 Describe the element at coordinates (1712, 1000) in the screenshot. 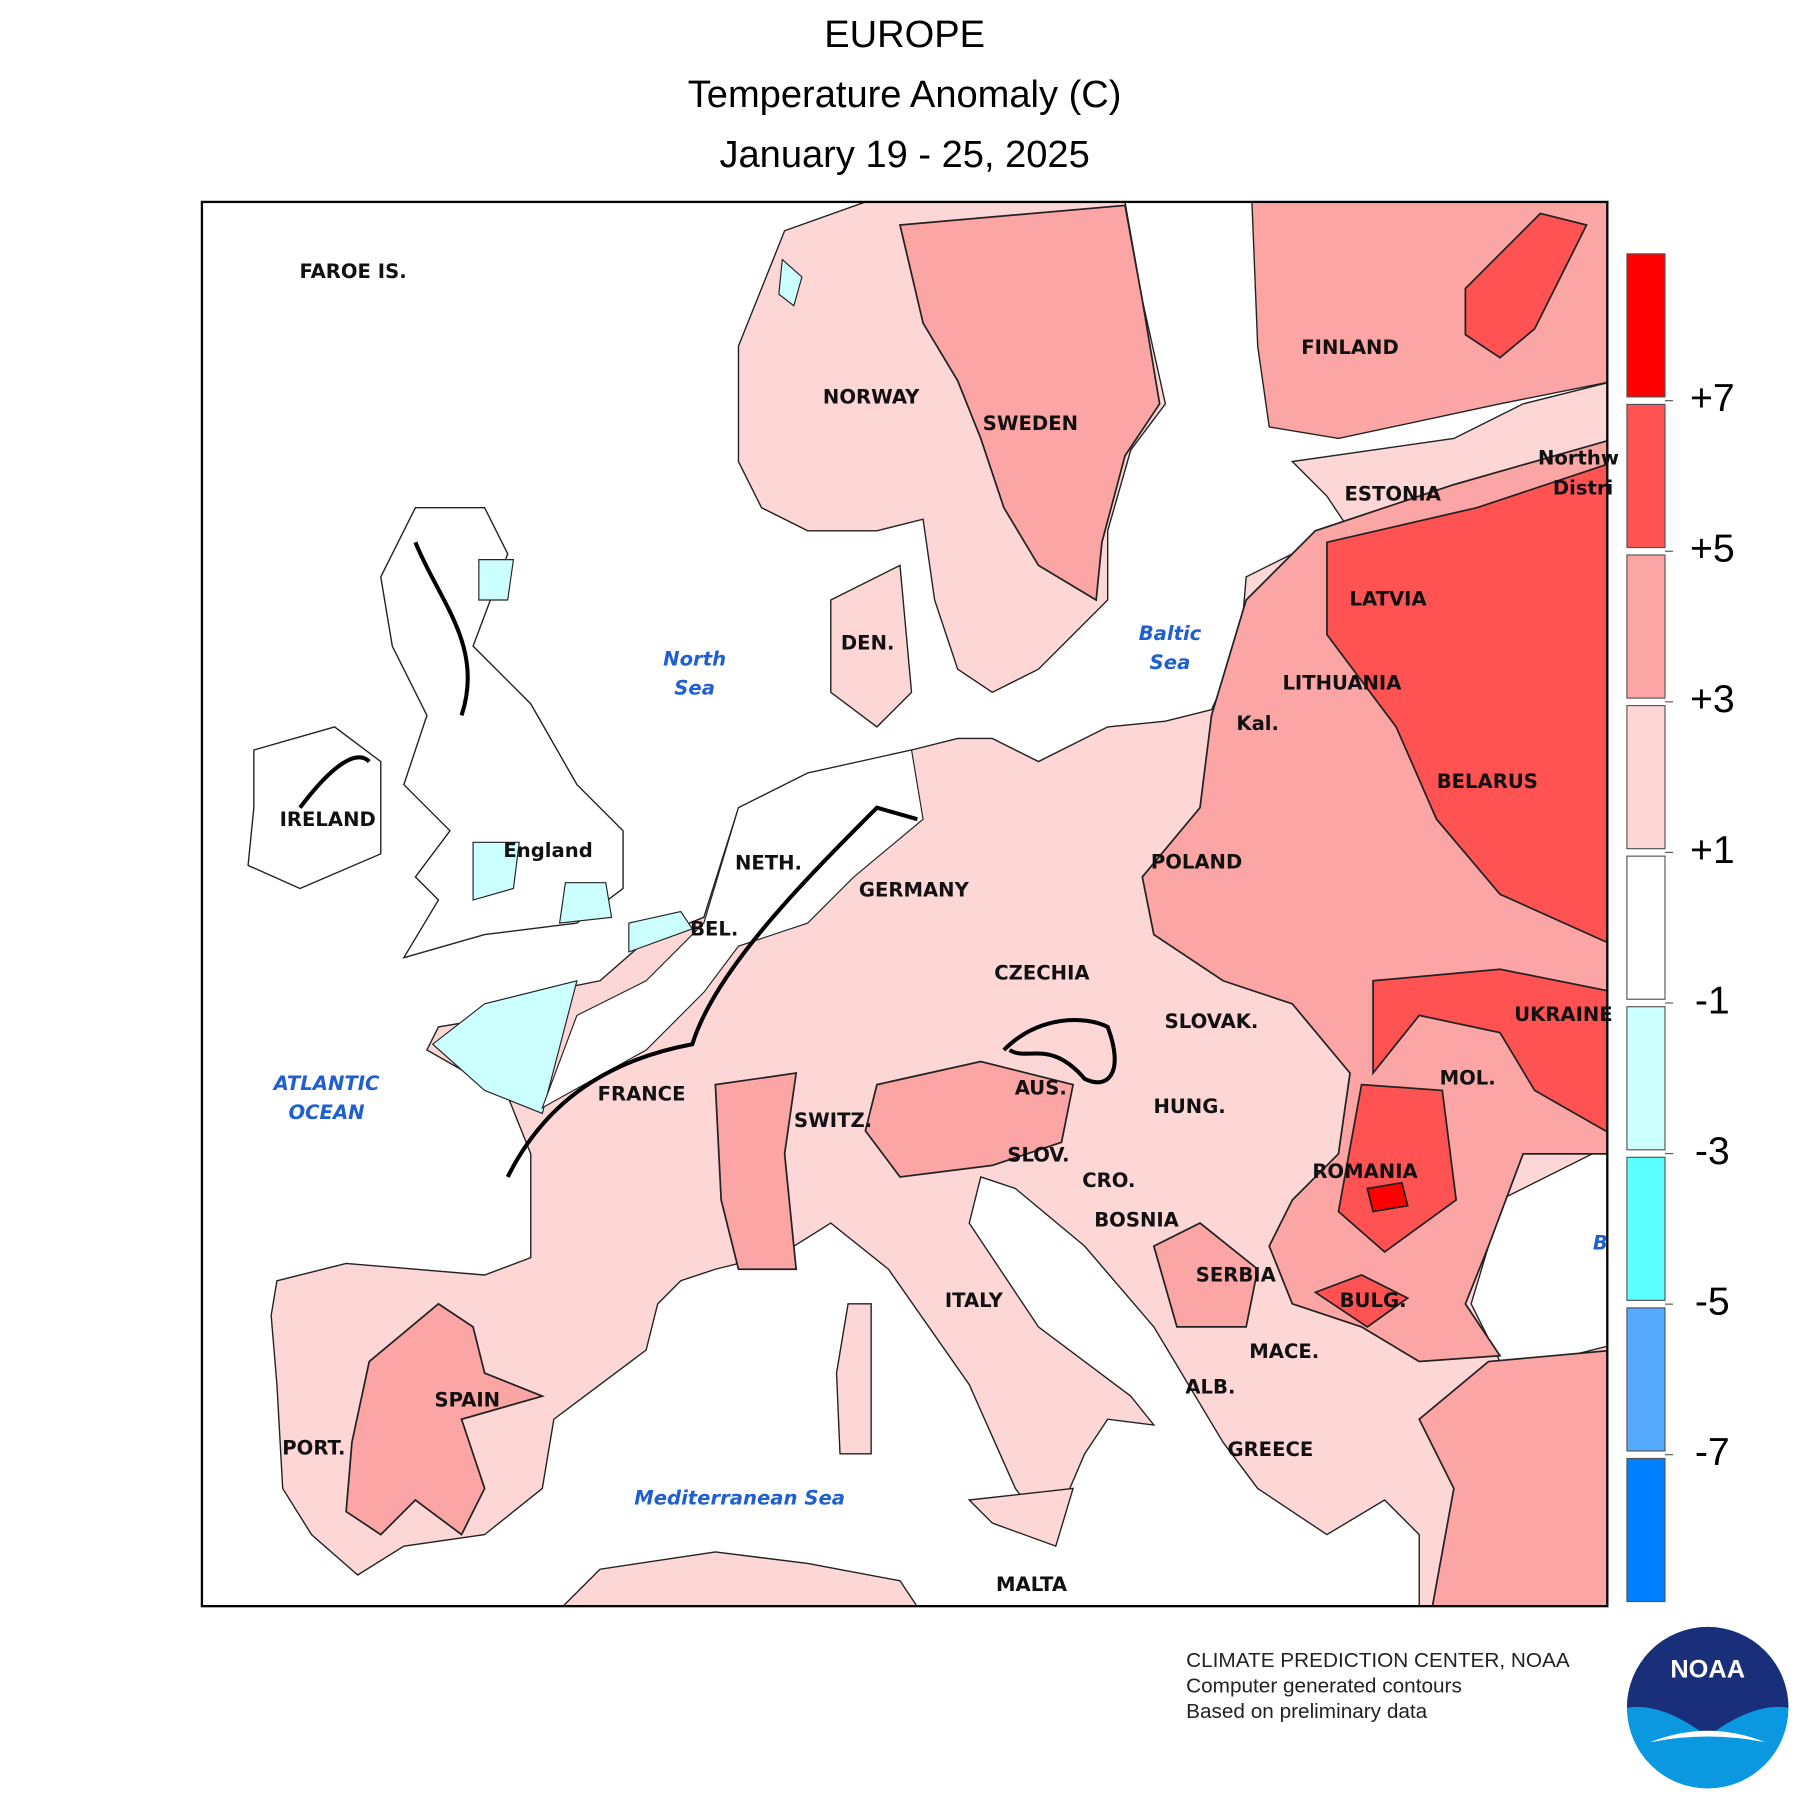

I see `legend-tick-label: -1` at that location.